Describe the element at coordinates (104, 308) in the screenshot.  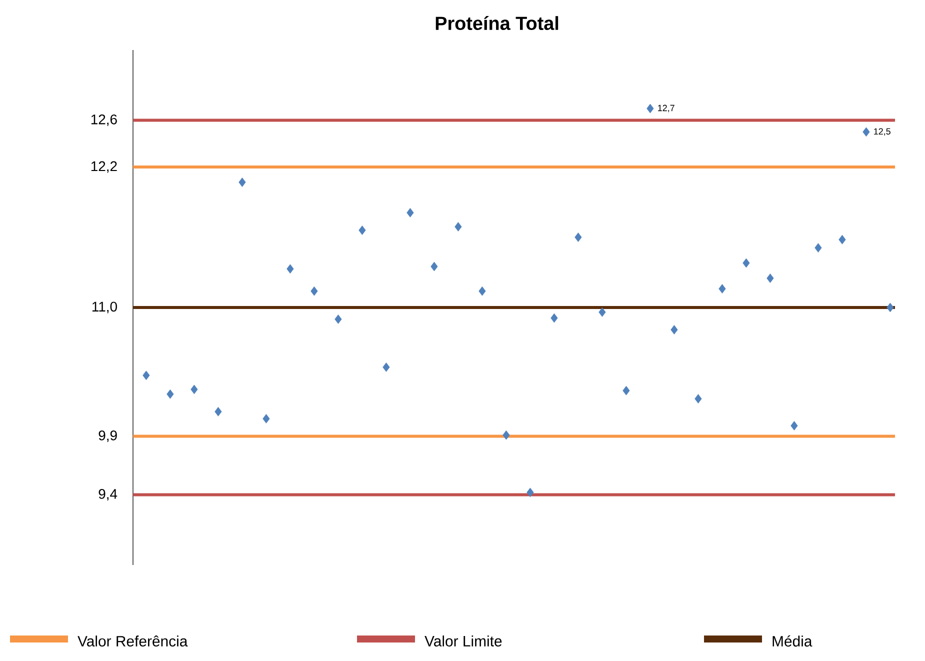
I see `y-tick-label: 11,0` at that location.